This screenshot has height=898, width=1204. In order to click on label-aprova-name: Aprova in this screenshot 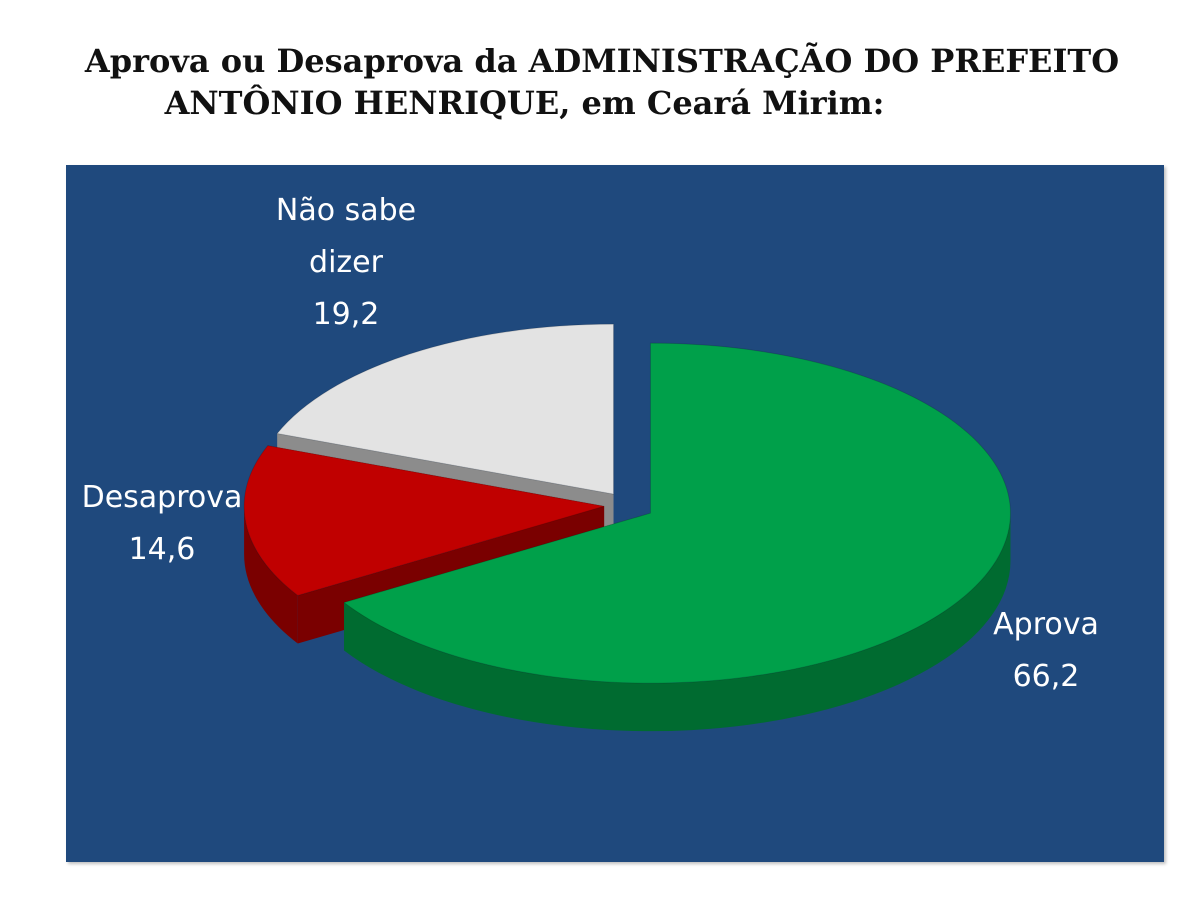, I will do `click(1046, 624)`.